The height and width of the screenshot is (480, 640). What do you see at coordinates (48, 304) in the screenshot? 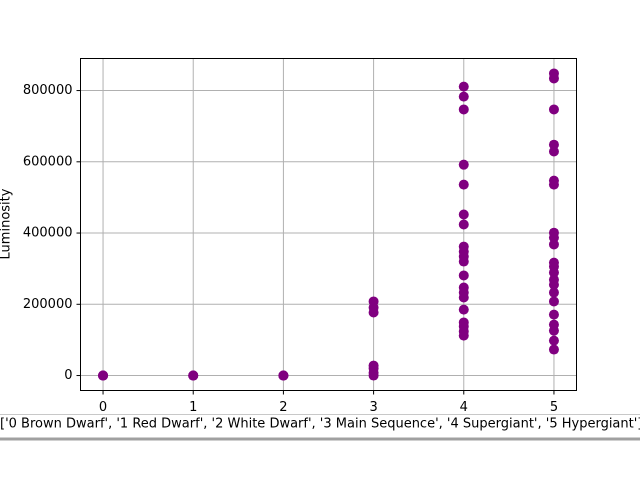
I see `y-tick-label: 200000` at bounding box center [48, 304].